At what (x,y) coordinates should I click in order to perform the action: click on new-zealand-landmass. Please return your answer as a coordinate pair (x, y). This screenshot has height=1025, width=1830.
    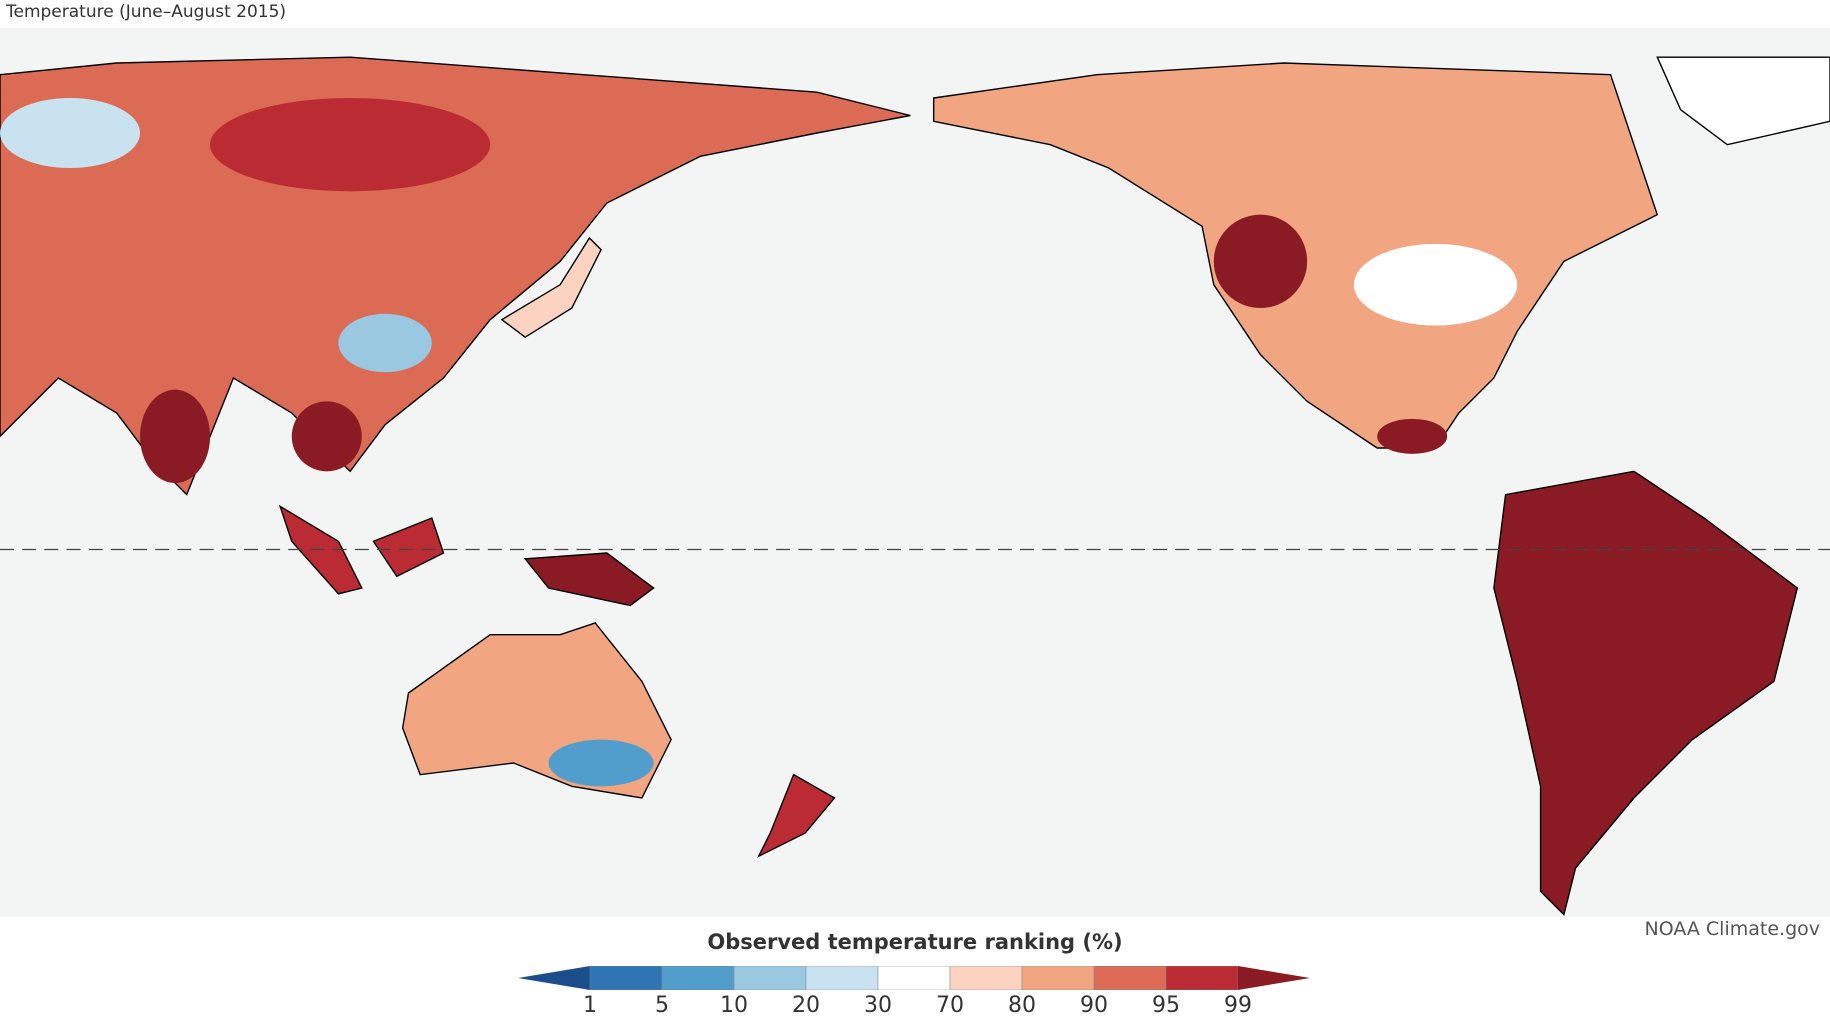
    Looking at the image, I should click on (796, 815).